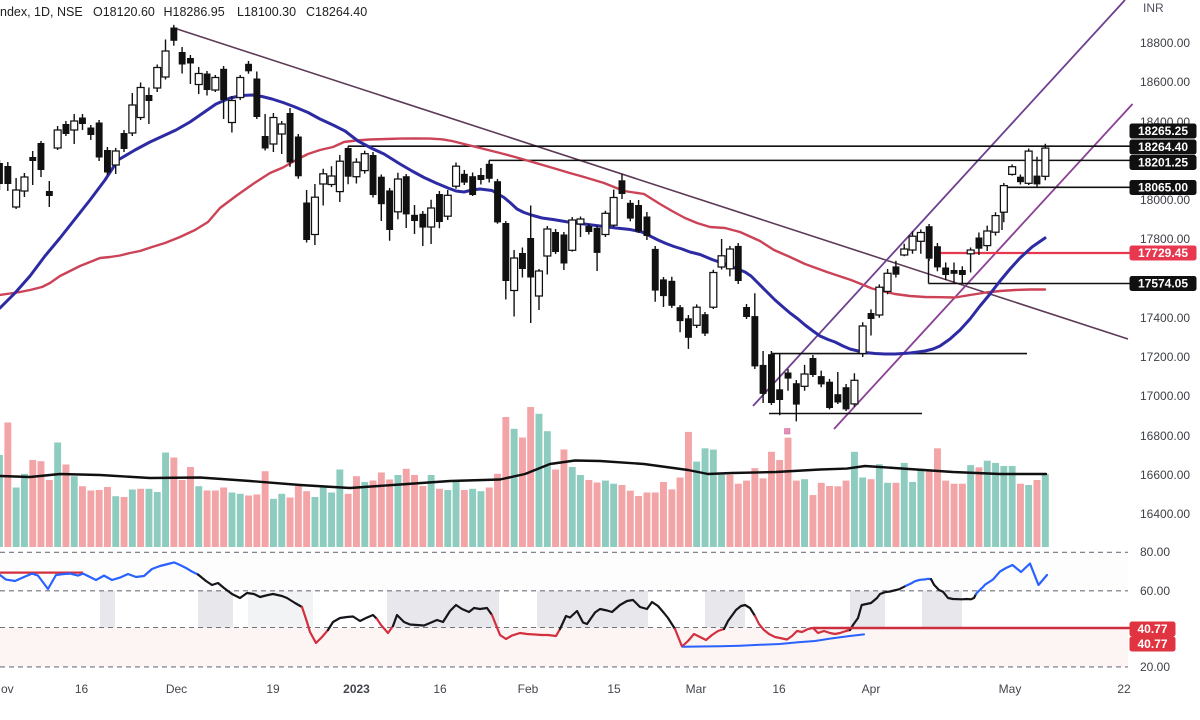 Image resolution: width=1200 pixels, height=720 pixels. What do you see at coordinates (41, 12) in the screenshot?
I see `svg-text: ndex, 1D, NSE` at bounding box center [41, 12].